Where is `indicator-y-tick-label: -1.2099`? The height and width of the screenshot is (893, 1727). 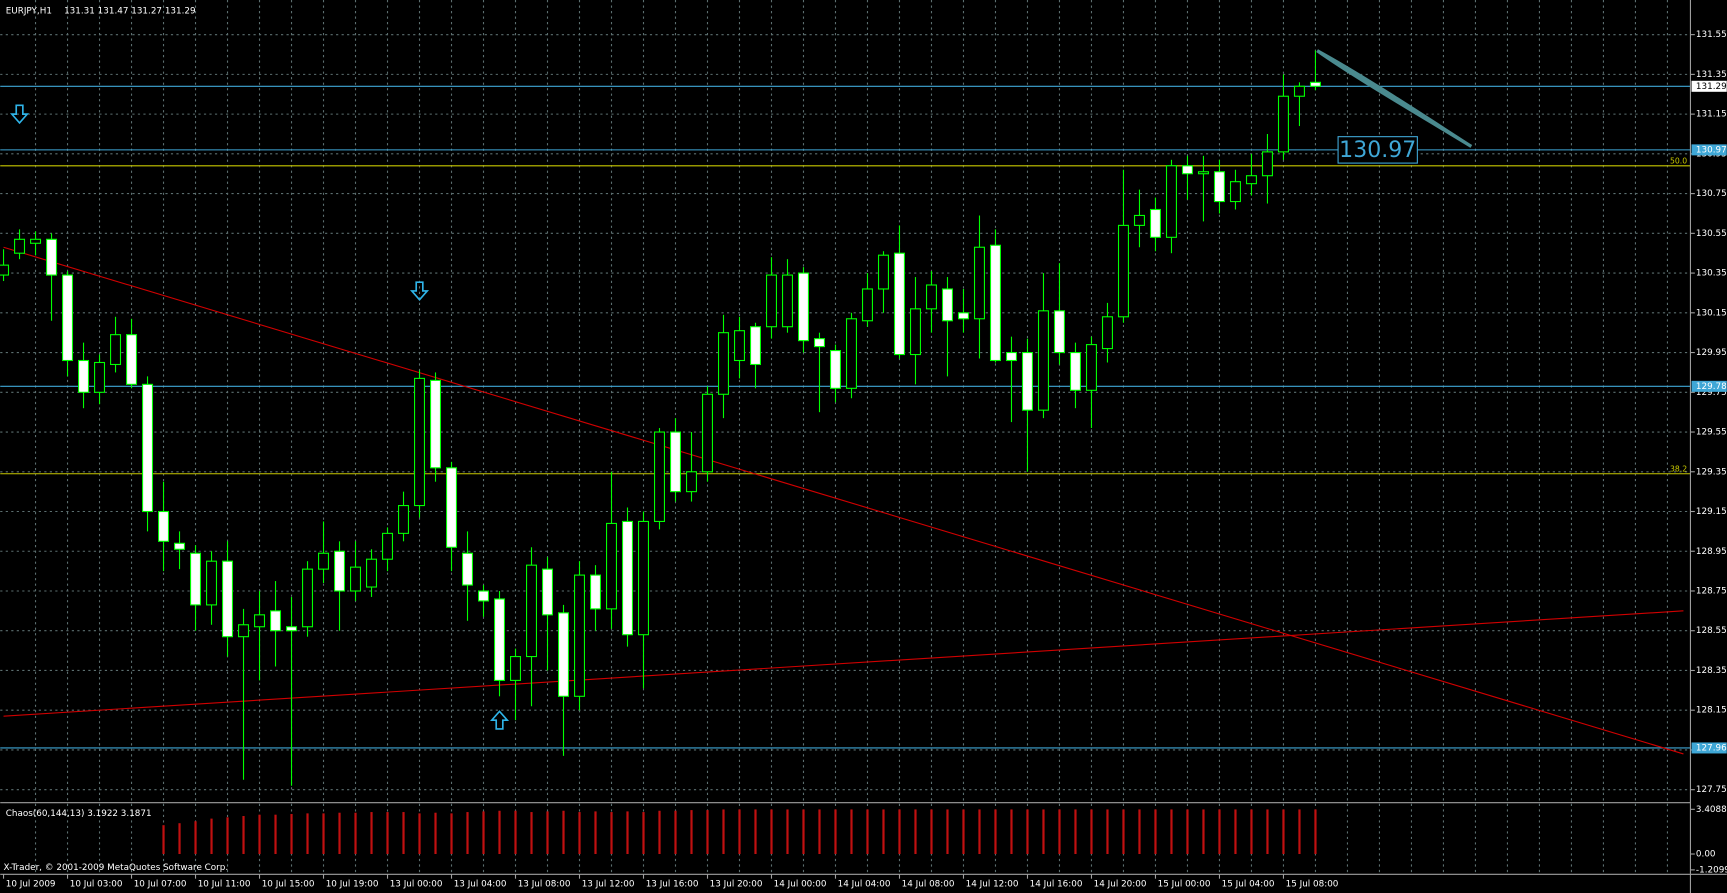 indicator-y-tick-label: -1.2099 is located at coordinates (1711, 870).